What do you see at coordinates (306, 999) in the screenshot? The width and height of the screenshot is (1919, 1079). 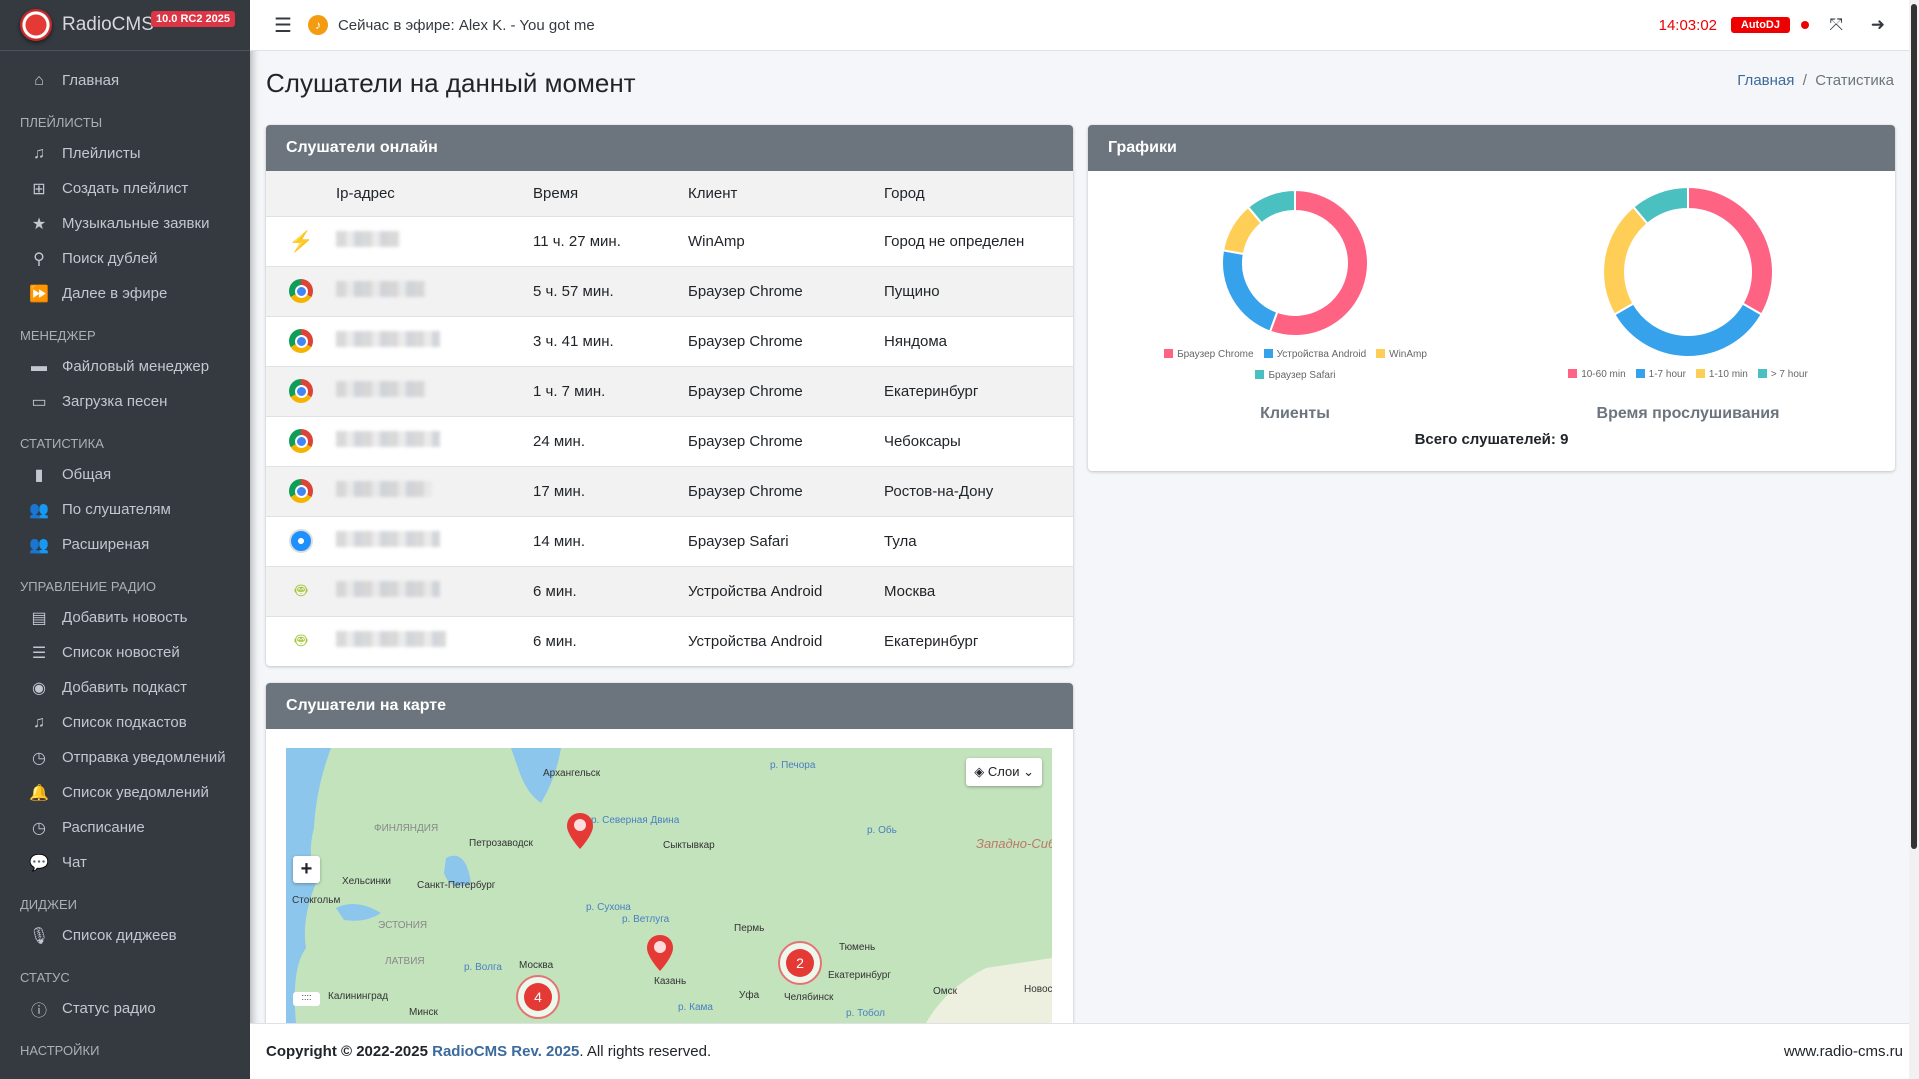 I see `zoom-slider-handle: ::::` at bounding box center [306, 999].